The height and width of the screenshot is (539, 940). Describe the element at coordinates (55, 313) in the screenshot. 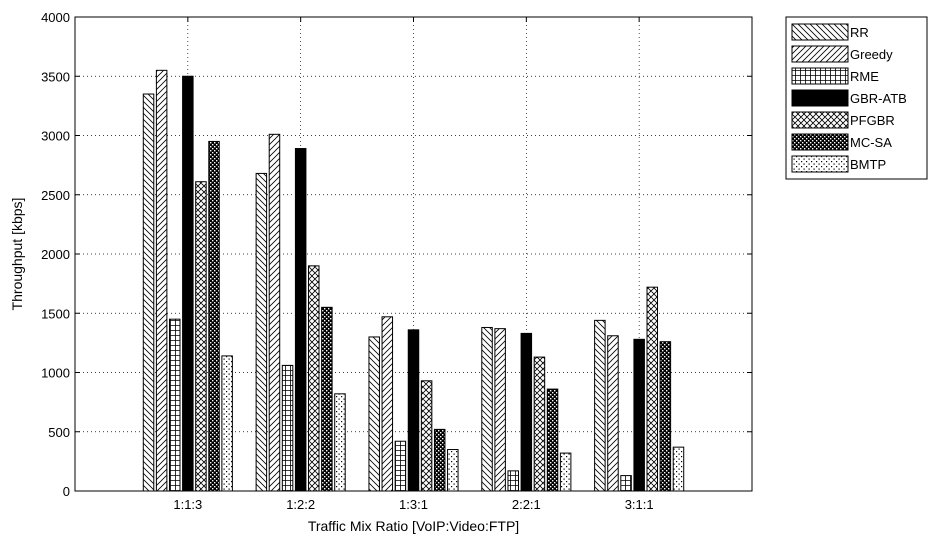

I see `y-tick-label: 1500` at that location.